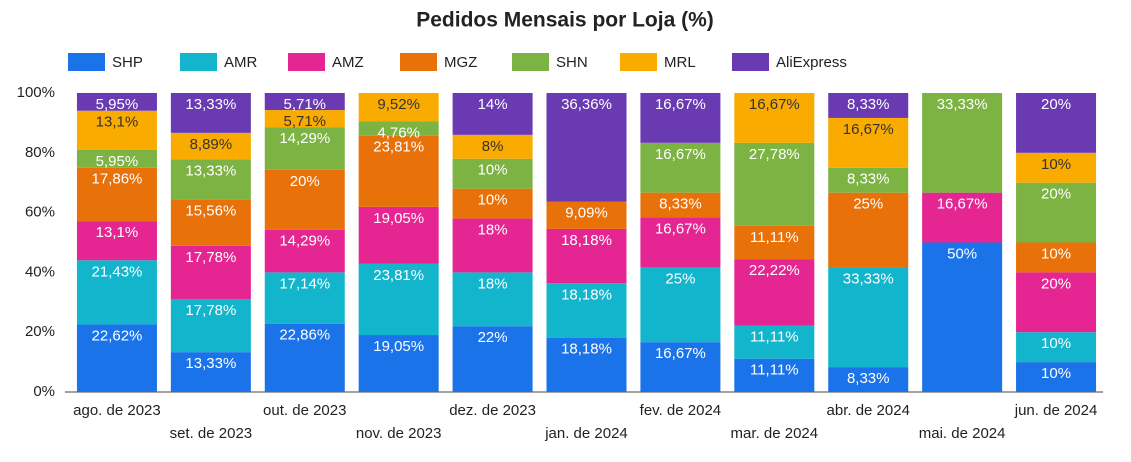  Describe the element at coordinates (399, 433) in the screenshot. I see `x-tick-label: nov. de 2023` at that location.